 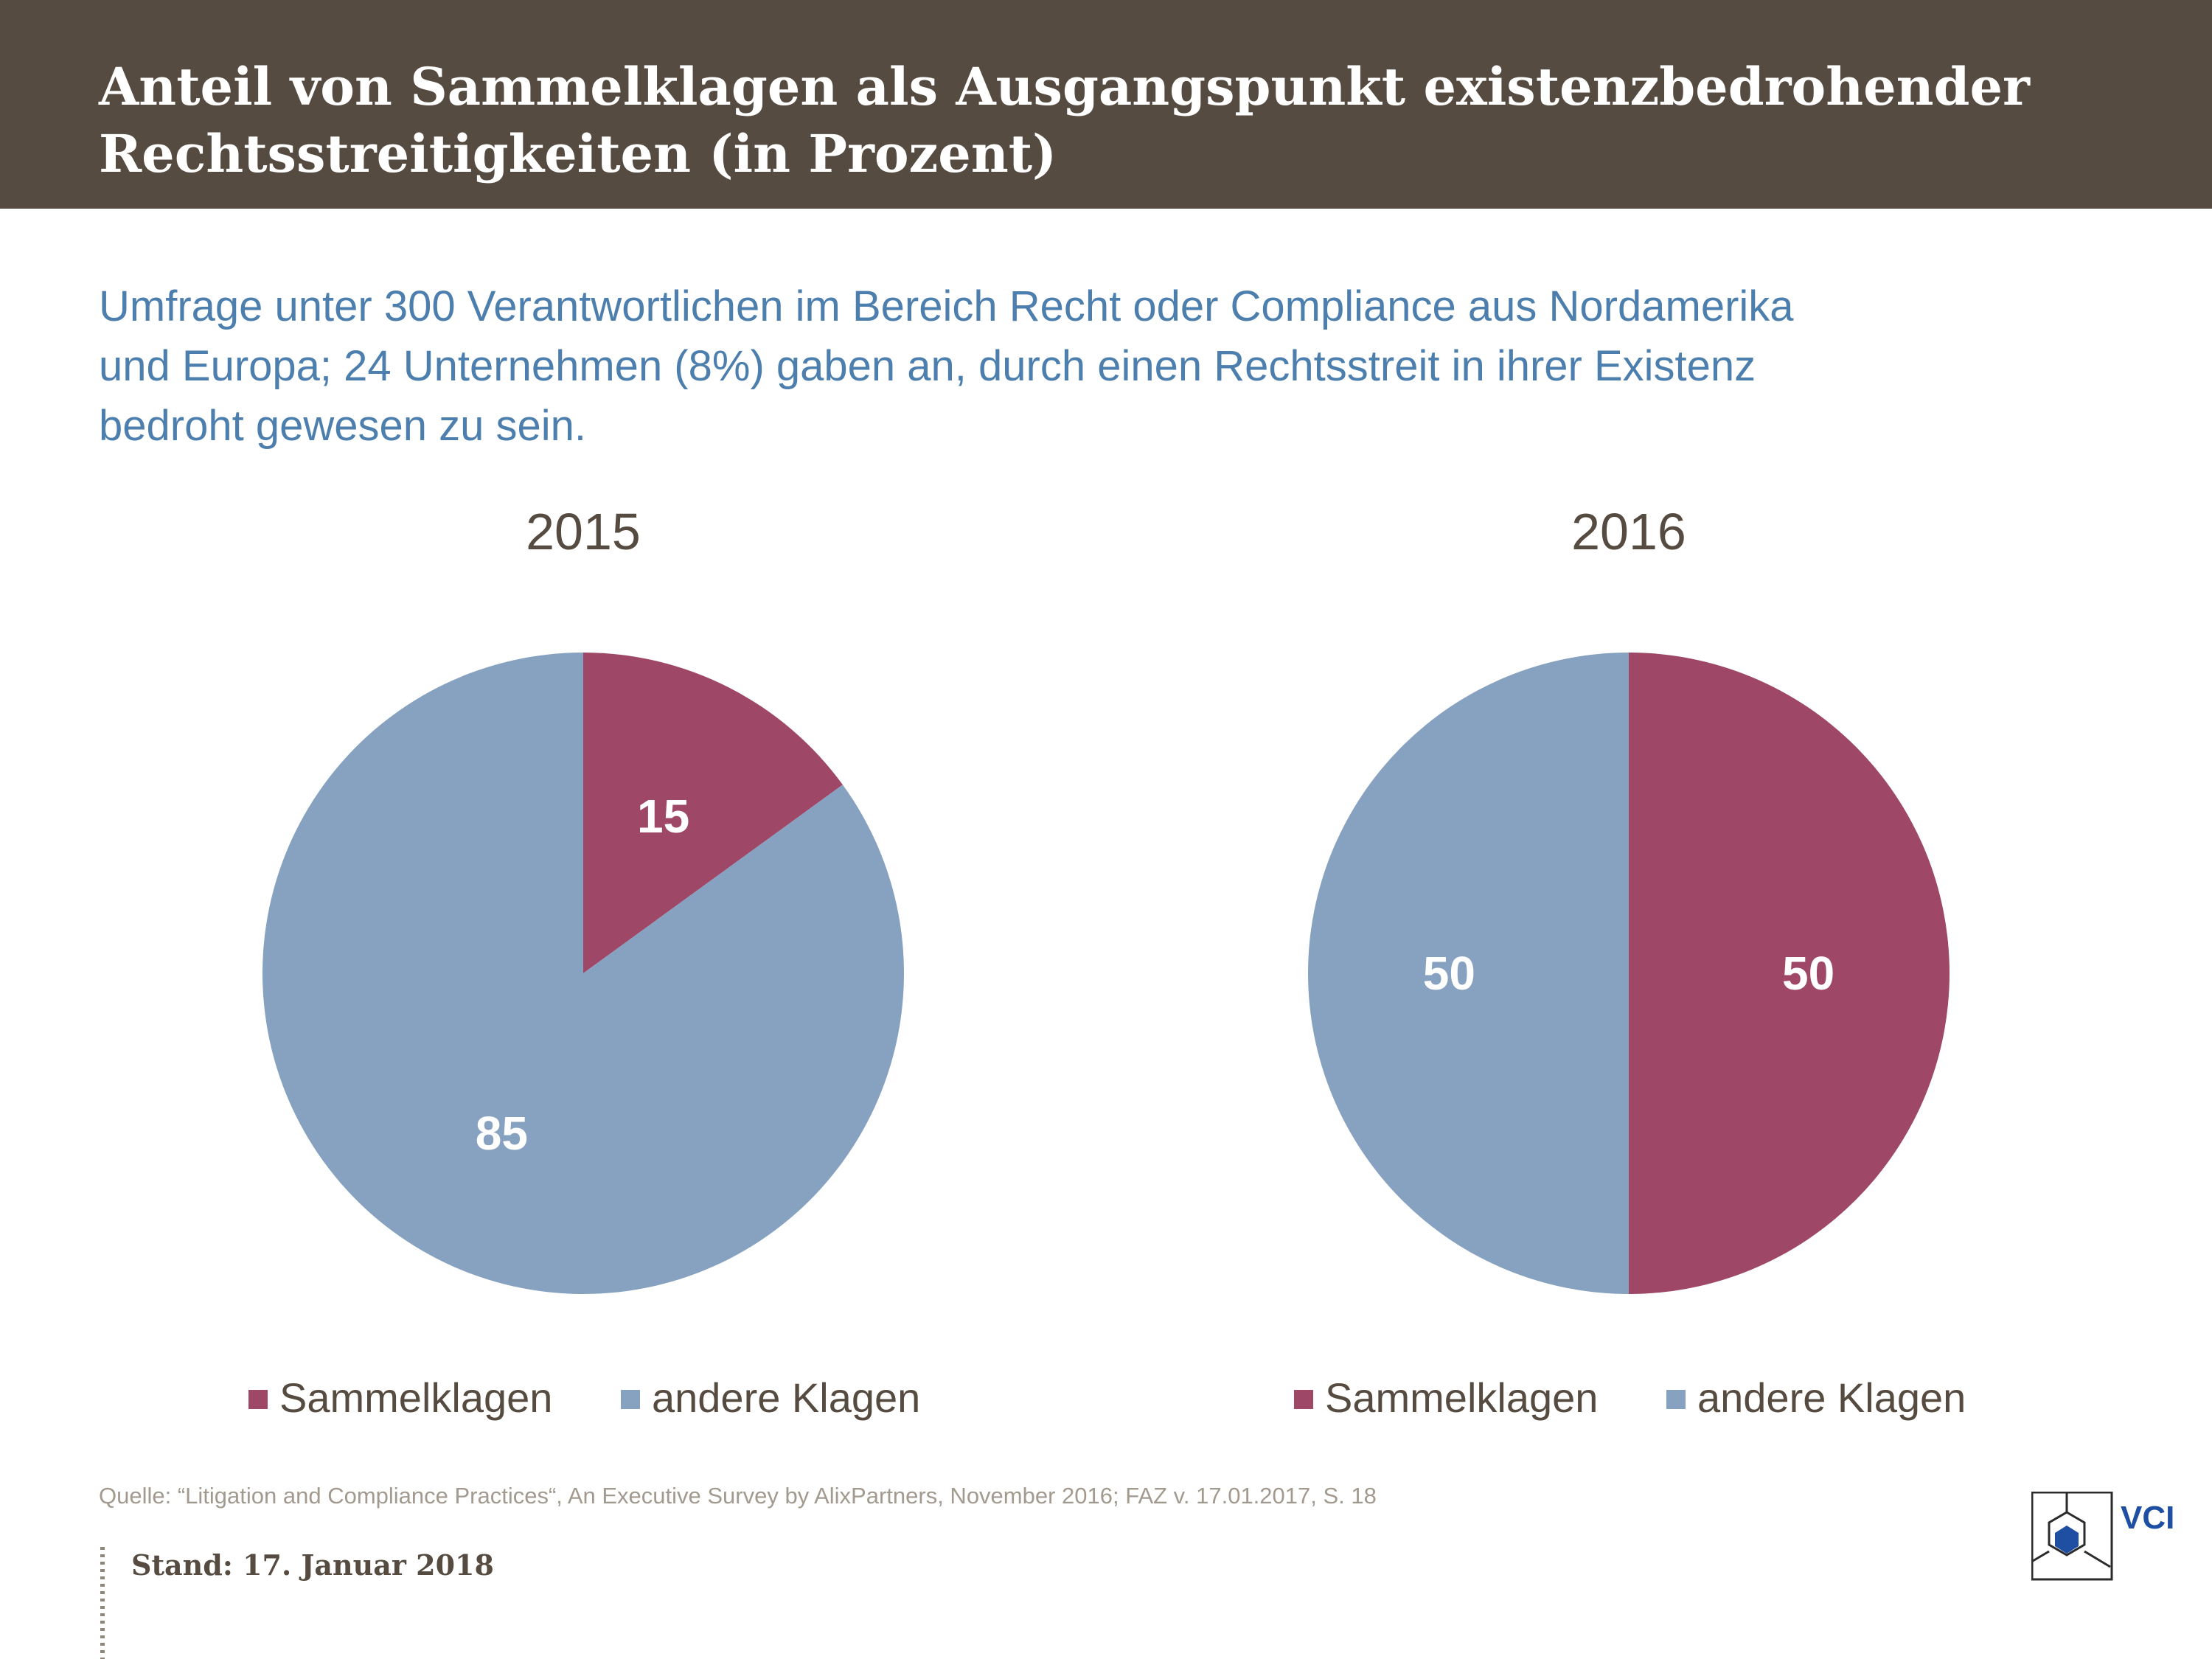 I want to click on logo-text: VCI, so click(x=2147, y=1518).